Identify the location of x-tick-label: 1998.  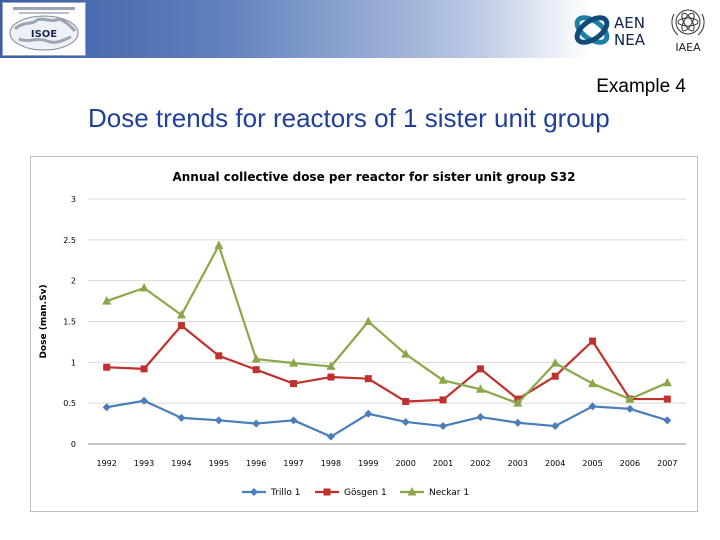
(331, 463).